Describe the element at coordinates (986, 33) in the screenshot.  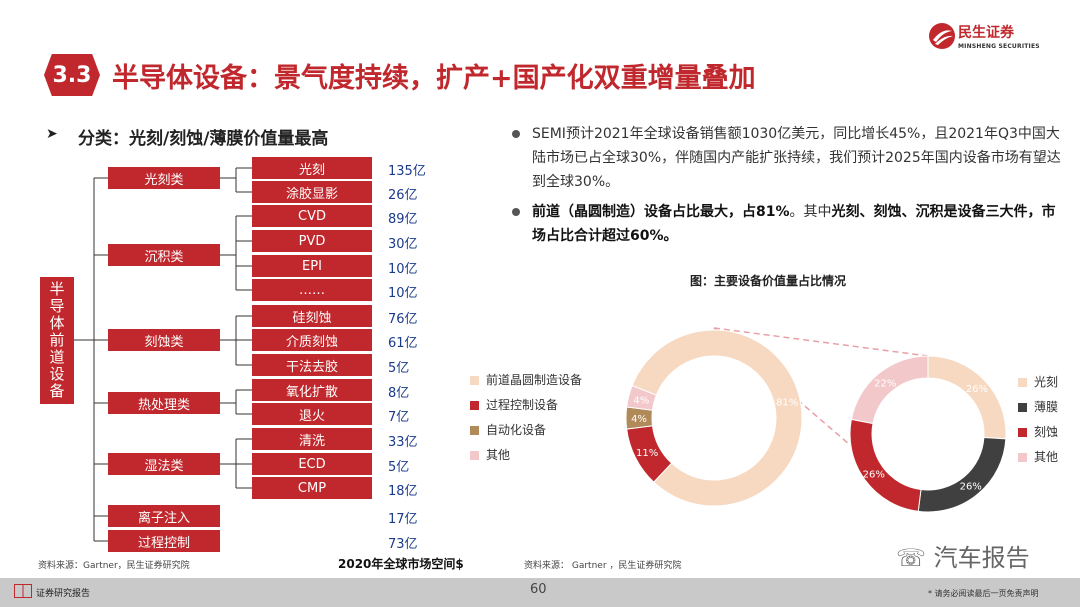
I see `logo-text: 民生证券` at that location.